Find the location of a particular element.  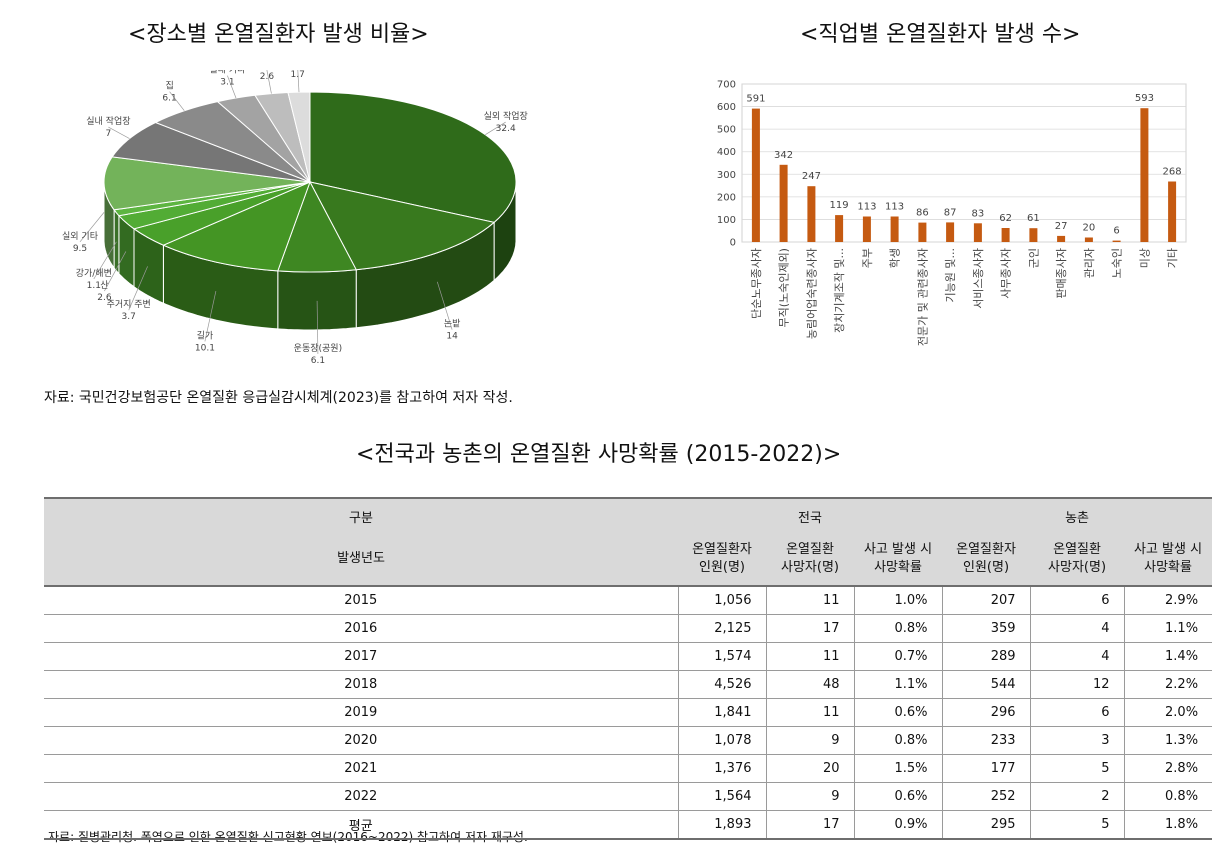

table-row: 2020 1,078 9 0.8% 233 3 1.3% is located at coordinates (628, 740).